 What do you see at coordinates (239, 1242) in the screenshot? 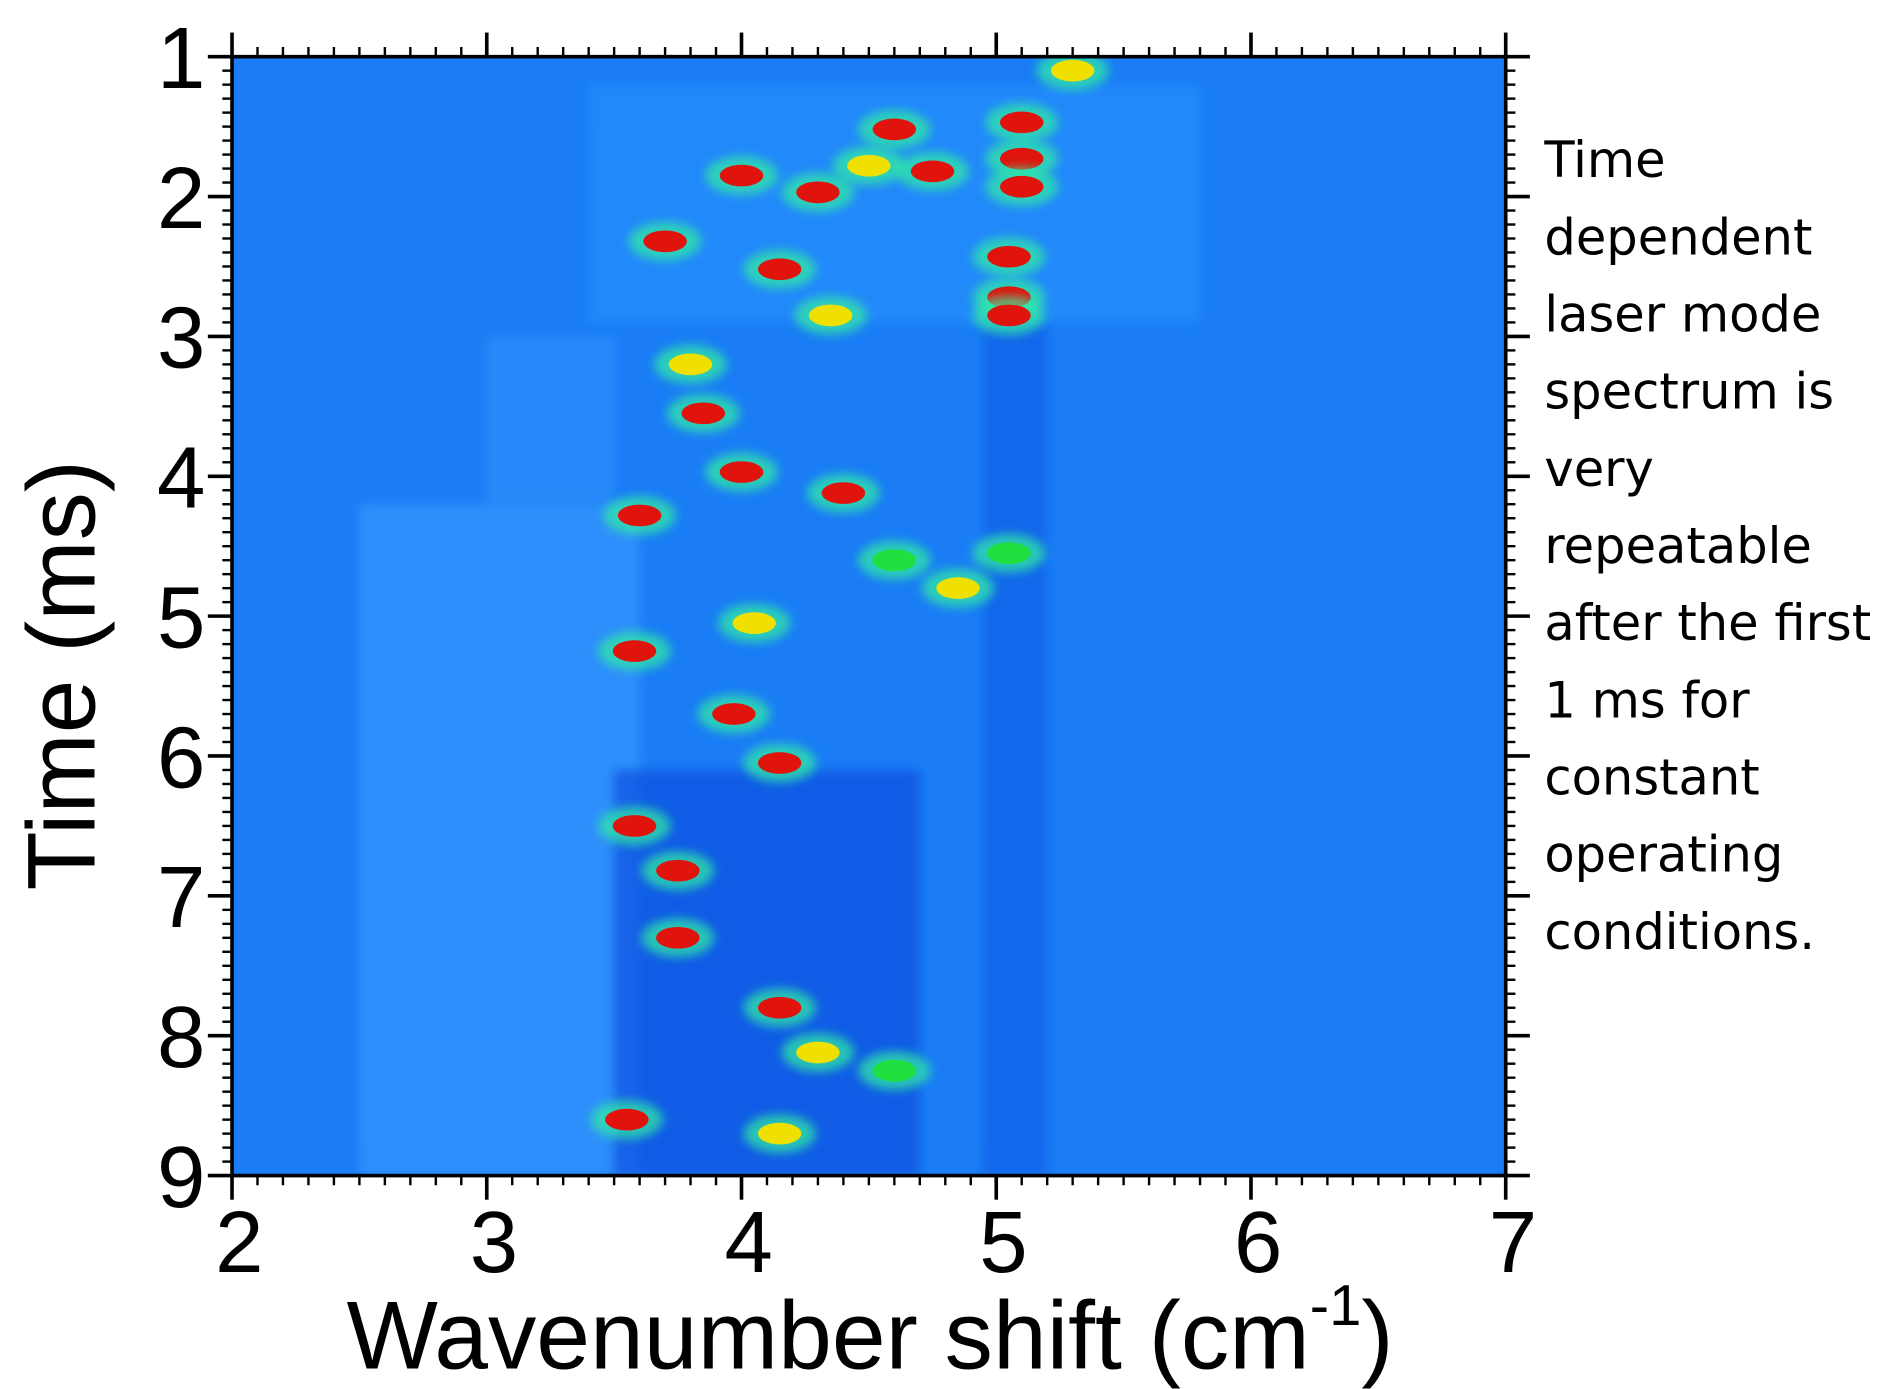
I see `x-tick-label: 2` at bounding box center [239, 1242].